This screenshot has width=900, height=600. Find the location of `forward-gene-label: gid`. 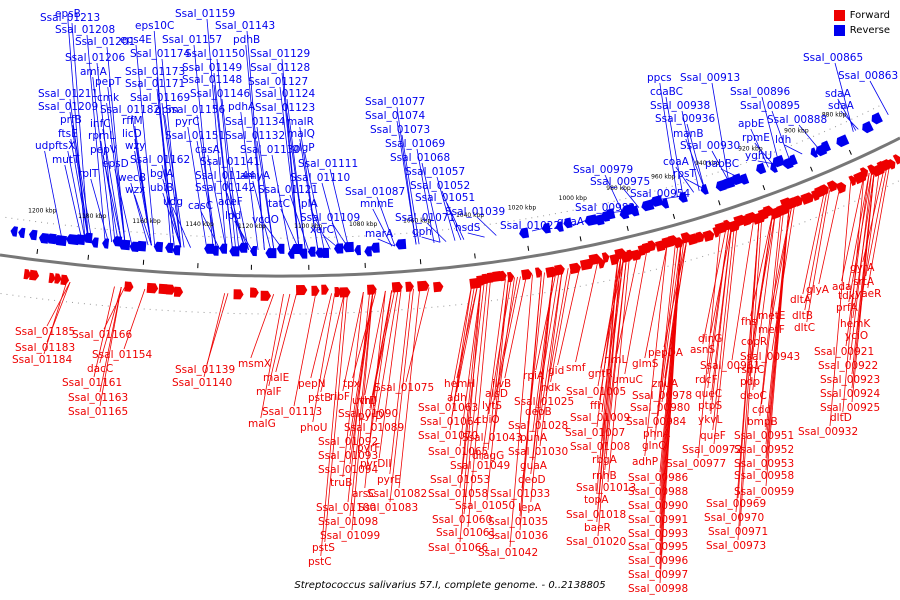

forward-gene-label: gid is located at coordinates (556, 371).